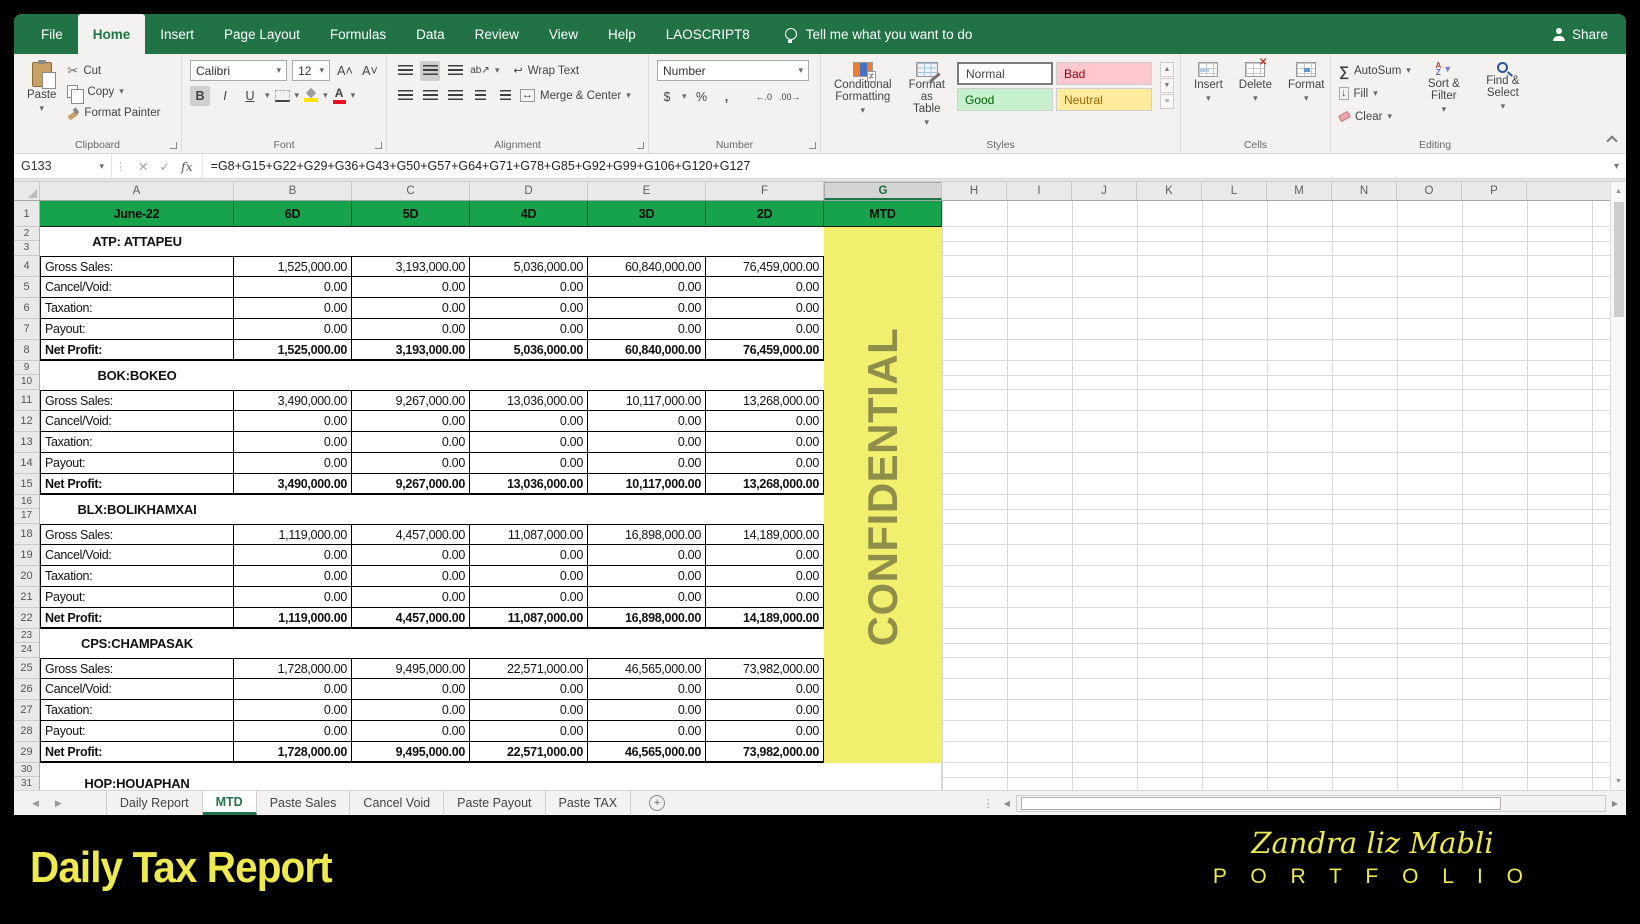  Describe the element at coordinates (883, 191) in the screenshot. I see `column-header-g: G` at that location.